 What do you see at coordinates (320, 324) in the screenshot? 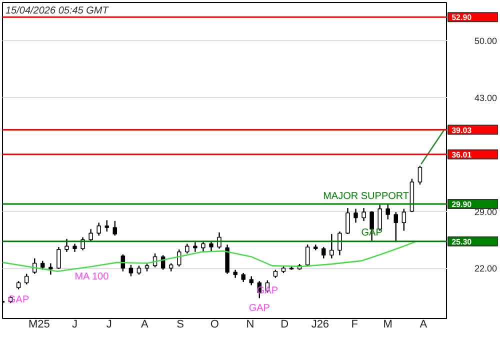
I see `x-tick-label: J26` at bounding box center [320, 324].